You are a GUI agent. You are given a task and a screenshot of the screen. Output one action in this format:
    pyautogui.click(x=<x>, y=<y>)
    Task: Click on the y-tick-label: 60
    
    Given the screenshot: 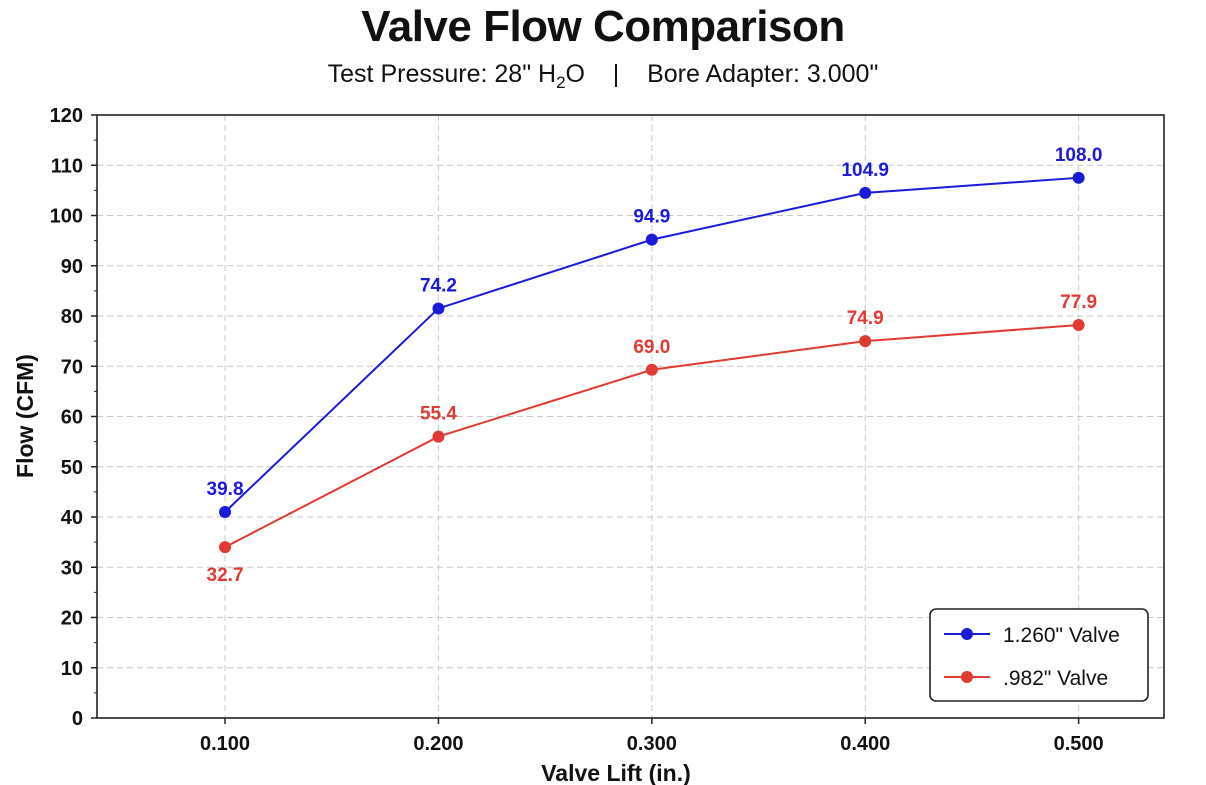 What is the action you would take?
    pyautogui.click(x=72, y=418)
    